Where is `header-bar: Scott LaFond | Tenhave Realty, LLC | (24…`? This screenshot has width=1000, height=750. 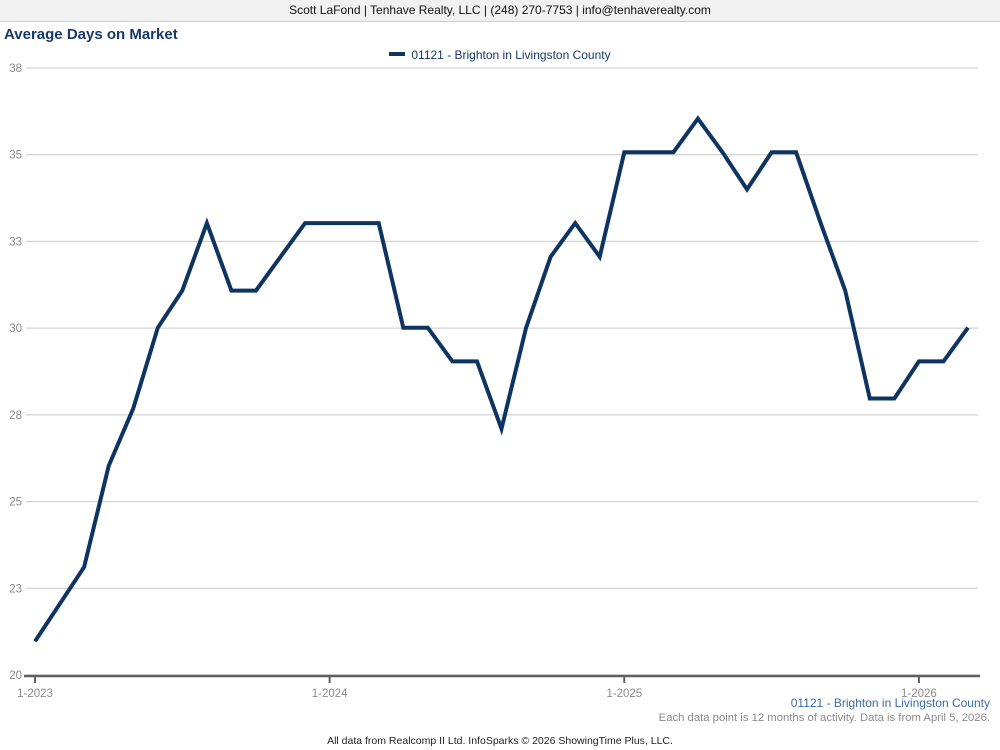
header-bar: Scott LaFond | Tenhave Realty, LLC | (24… is located at coordinates (500, 11).